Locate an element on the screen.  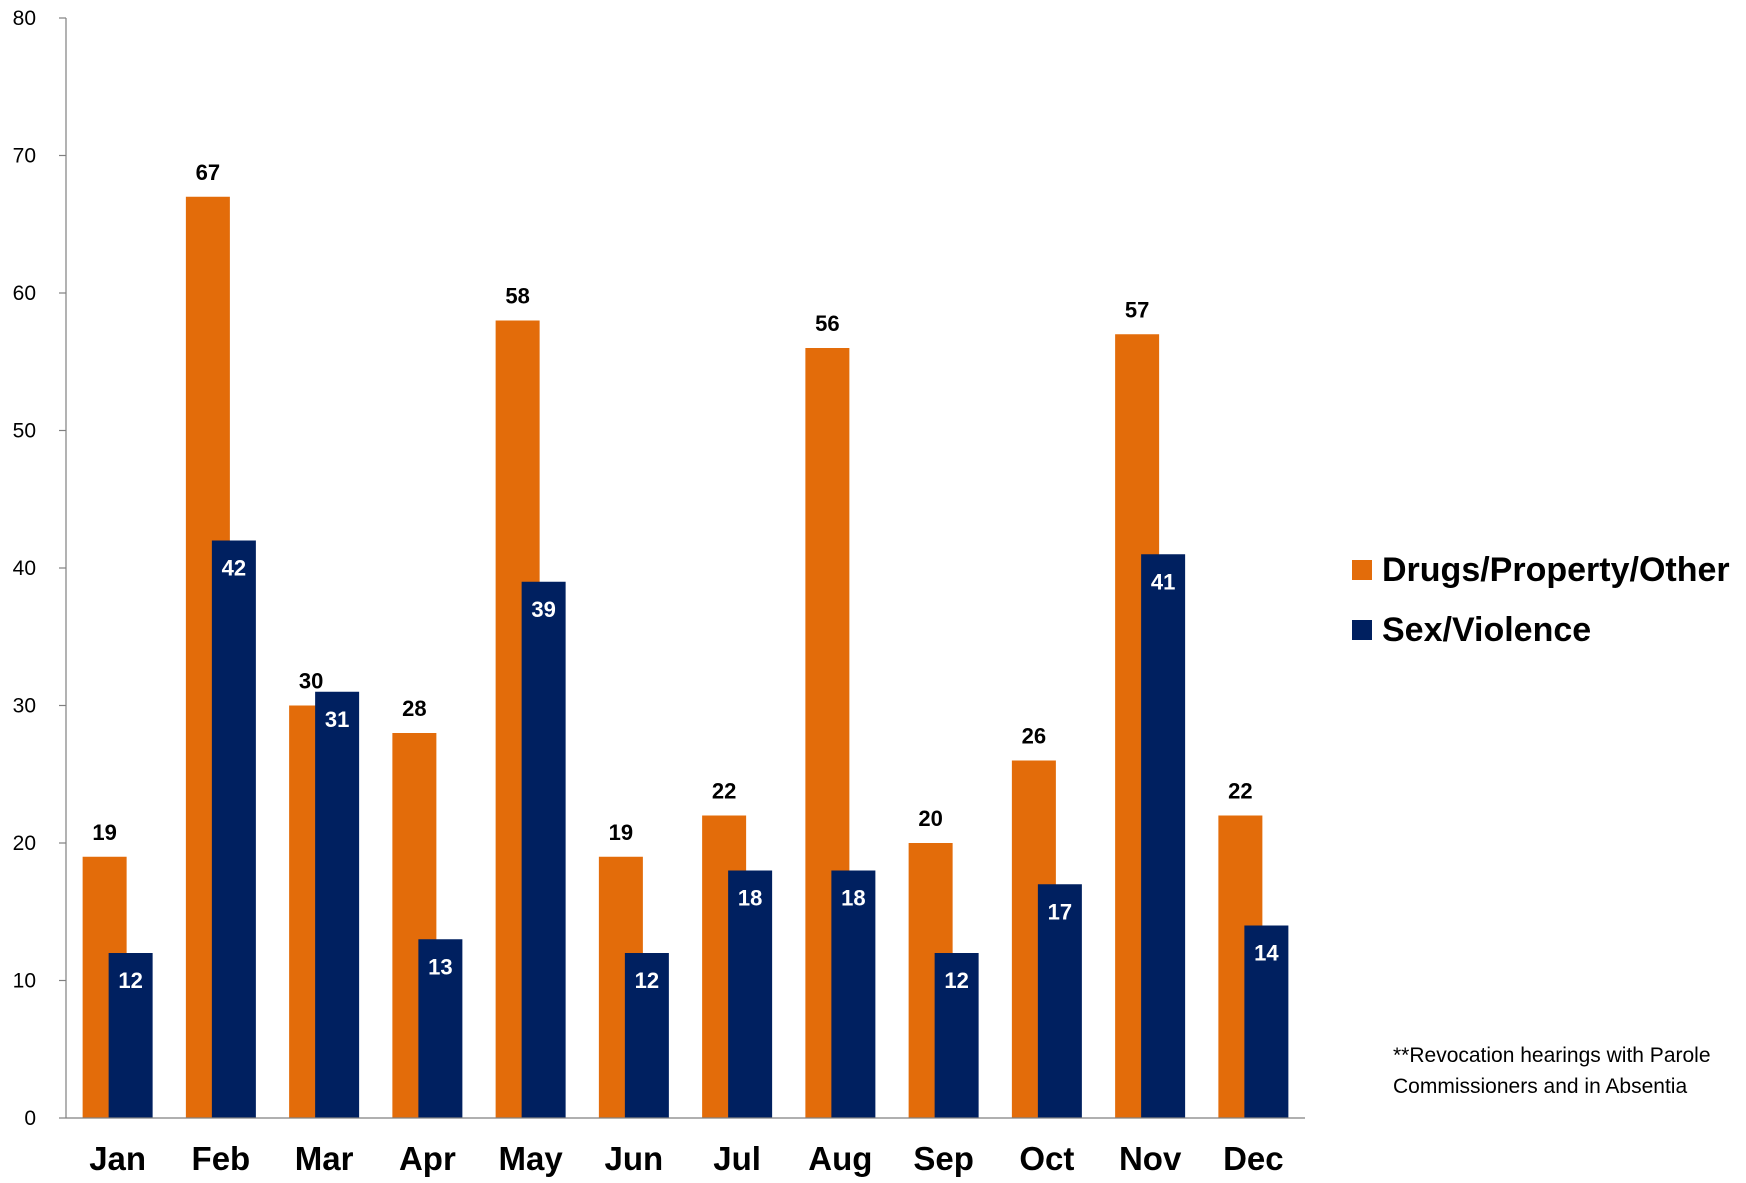
bar-sex-violence-dec is located at coordinates (1266, 1021).